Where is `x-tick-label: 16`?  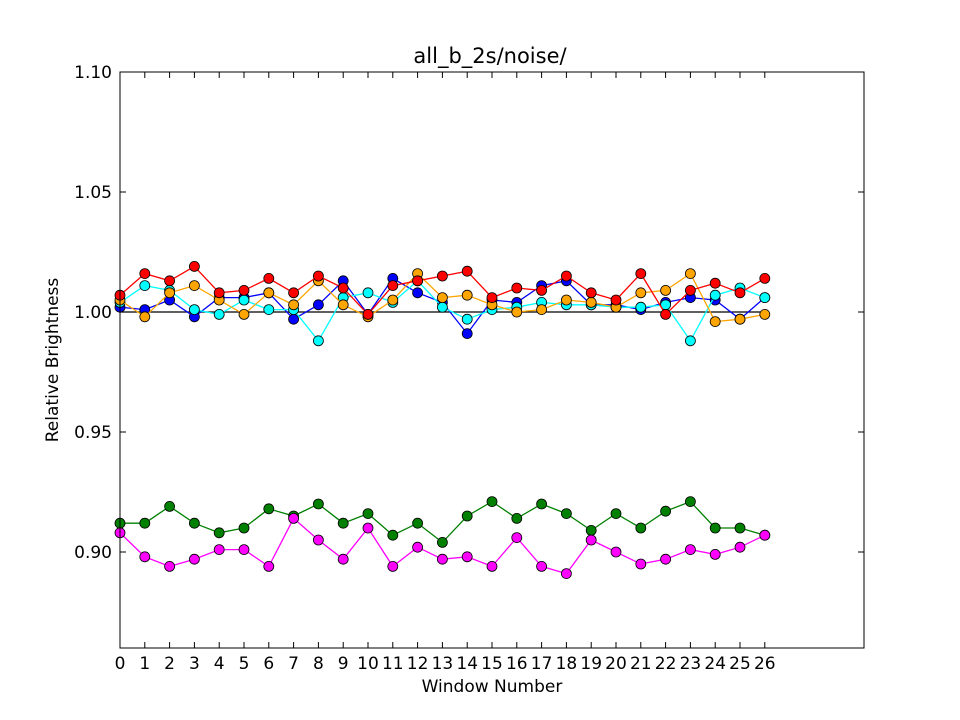
x-tick-label: 16 is located at coordinates (517, 664).